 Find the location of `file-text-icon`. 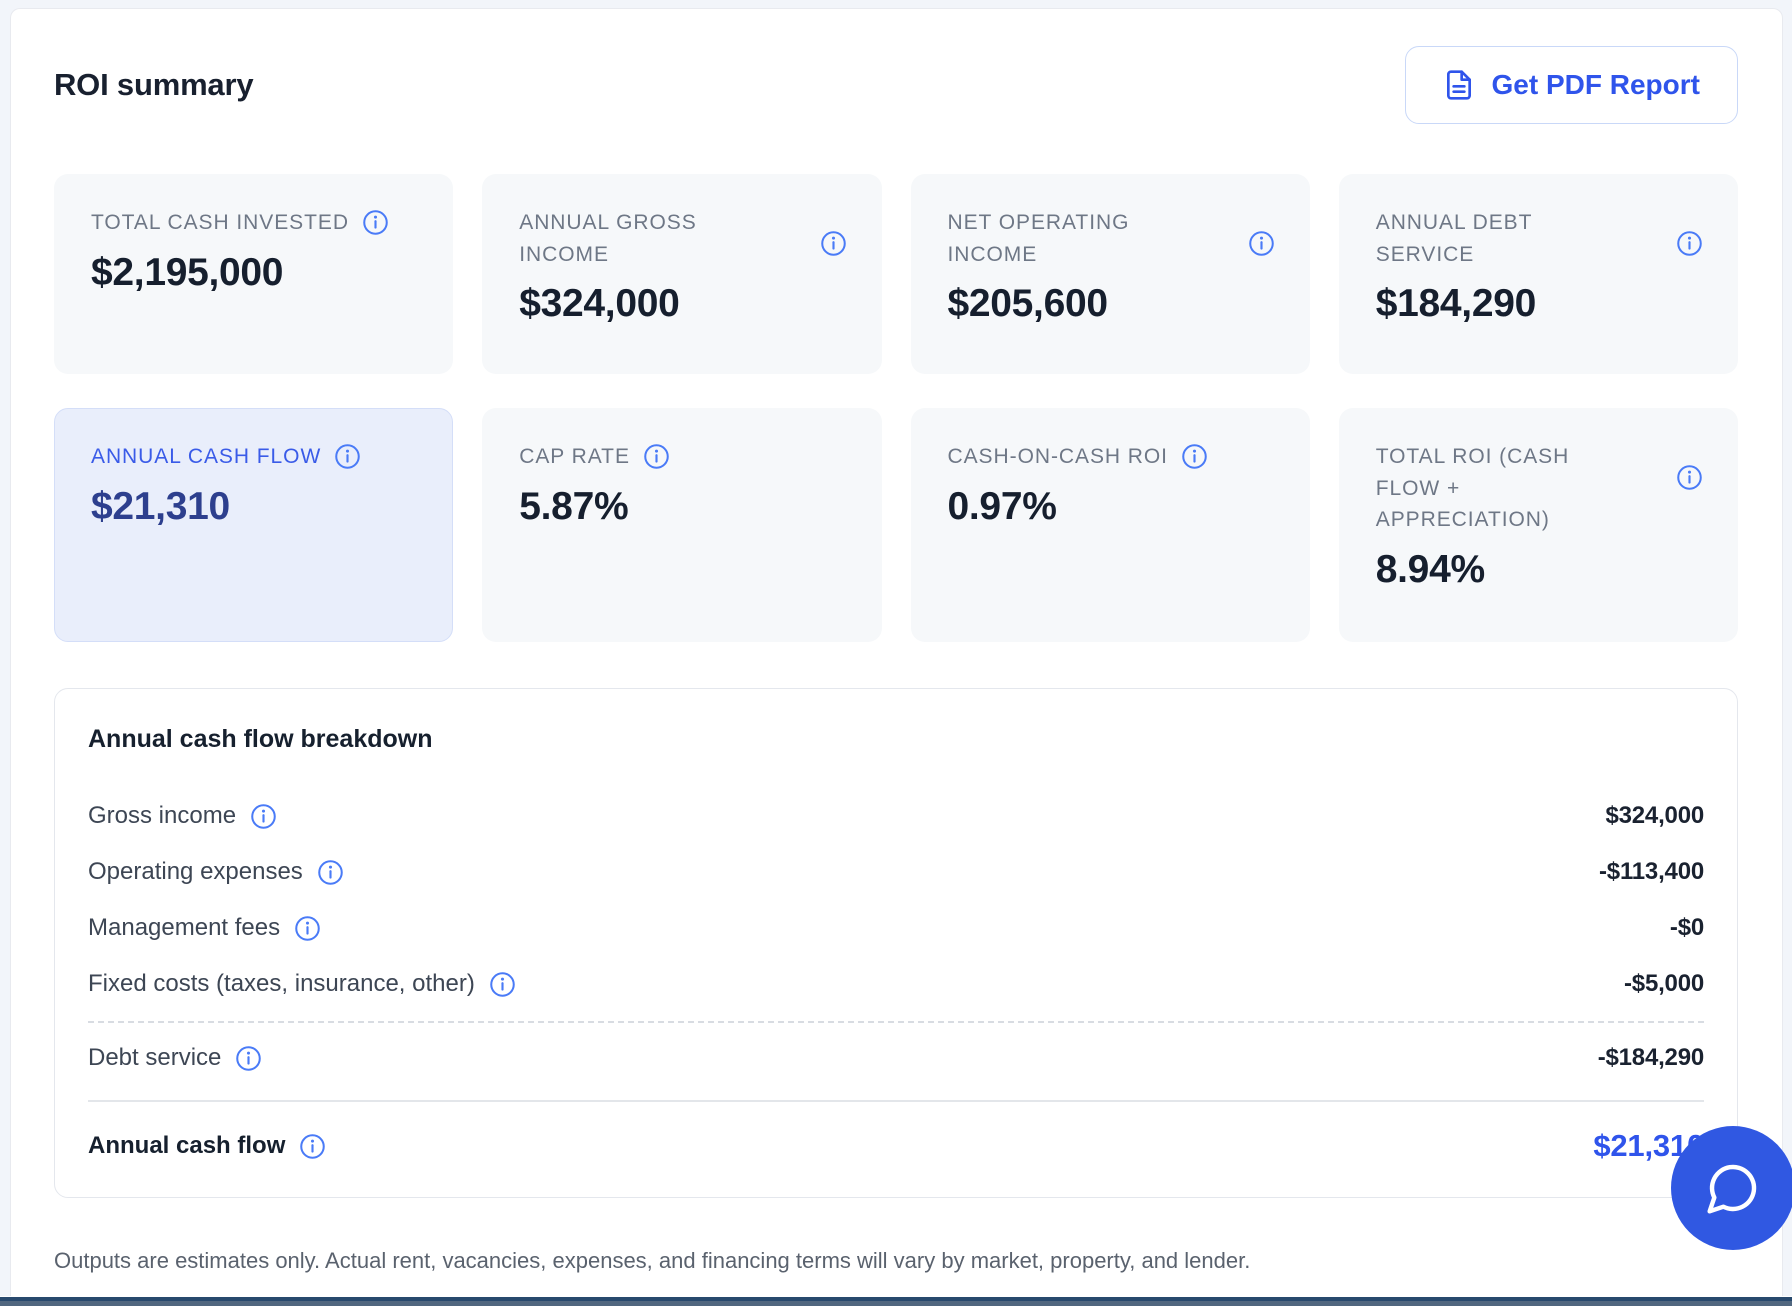

file-text-icon is located at coordinates (1459, 85).